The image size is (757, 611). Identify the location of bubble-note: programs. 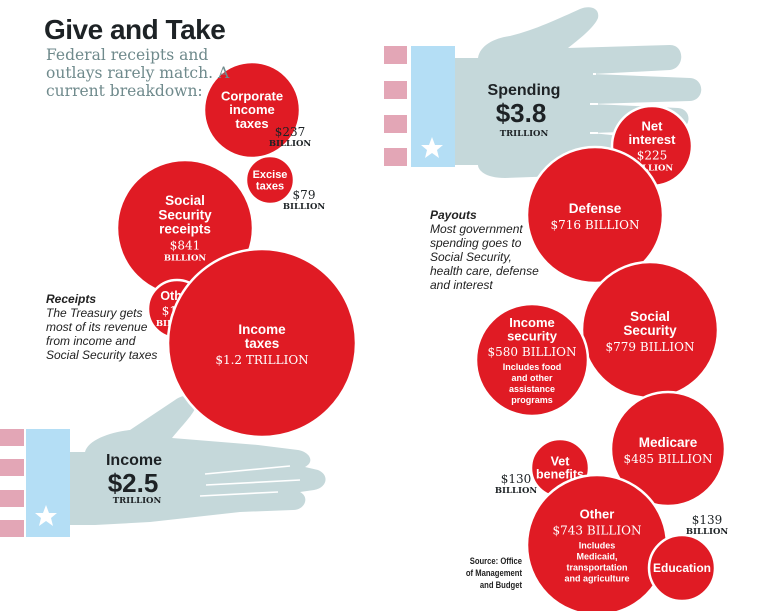
(532, 400).